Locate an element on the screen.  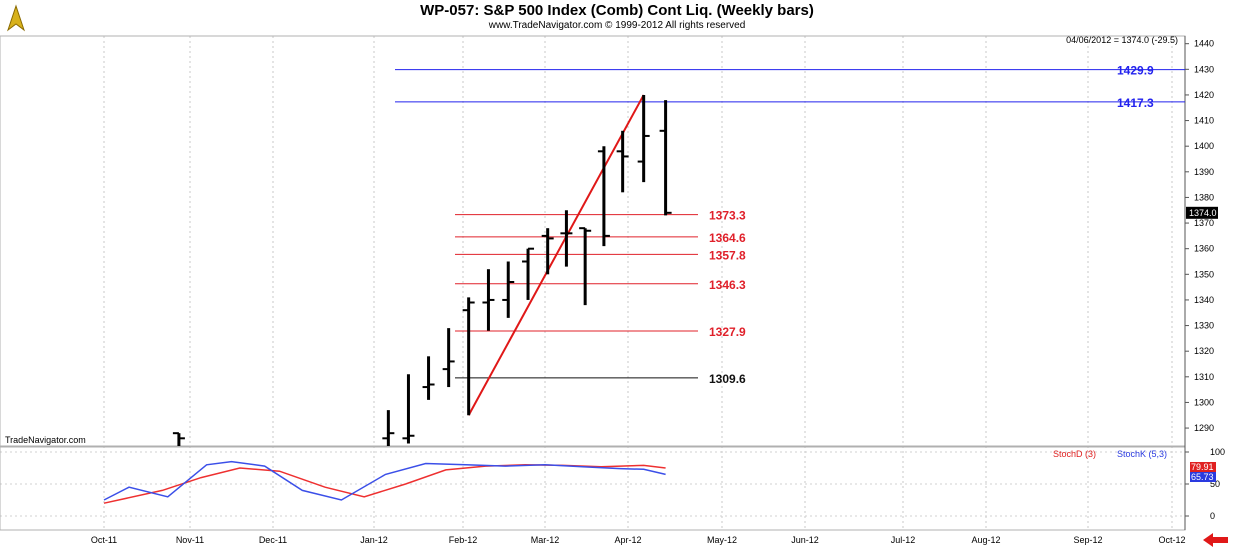
scroll-arrow-icon is located at coordinates (1215, 540).